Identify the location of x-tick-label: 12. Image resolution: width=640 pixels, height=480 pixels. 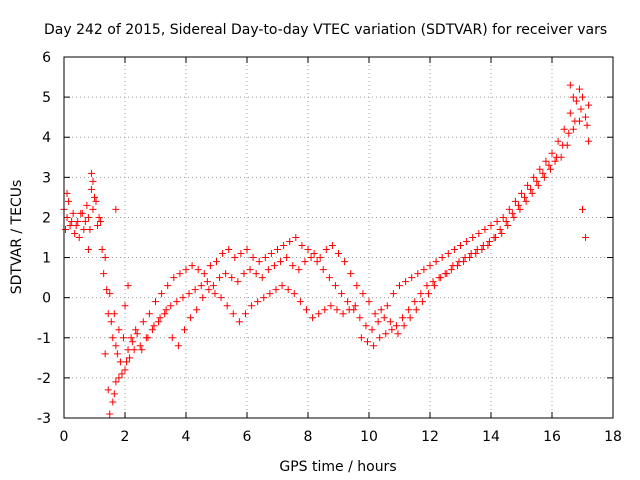
(430, 437).